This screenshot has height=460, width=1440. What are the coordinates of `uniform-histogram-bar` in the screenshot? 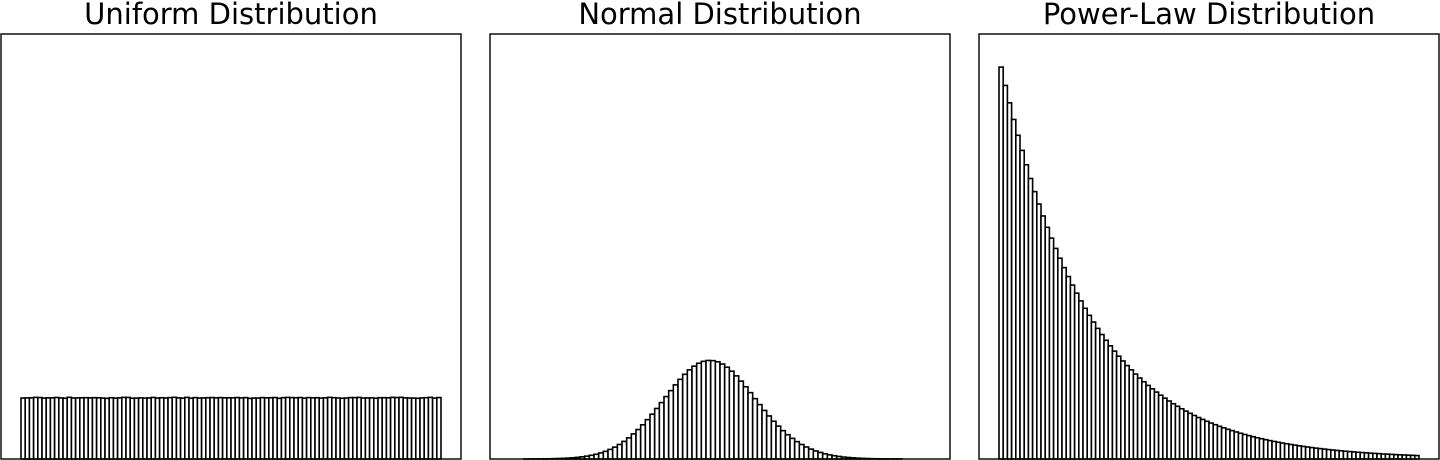 It's located at (438, 428).